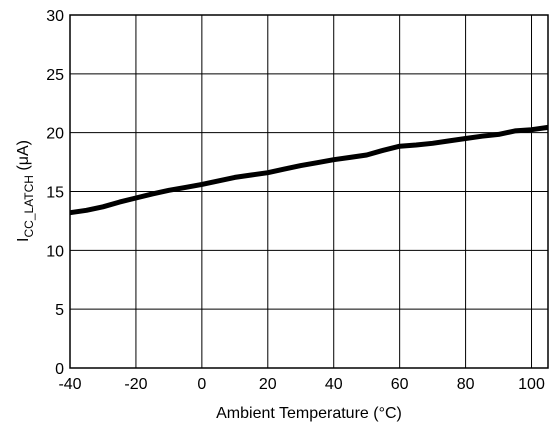 The height and width of the screenshot is (425, 551). What do you see at coordinates (59, 369) in the screenshot?
I see `y-tick-label: 0` at bounding box center [59, 369].